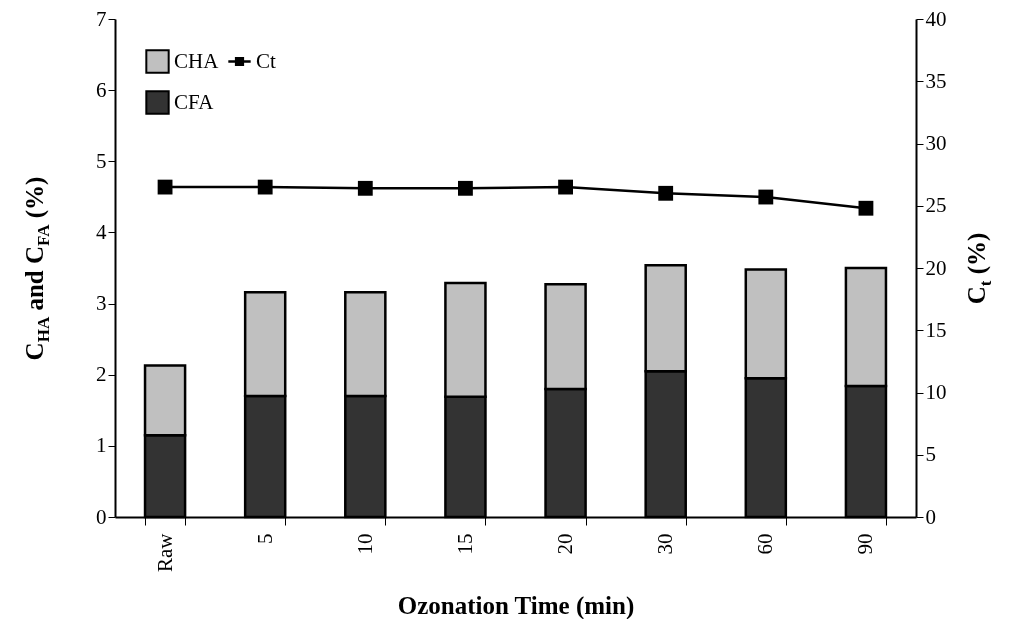  Describe the element at coordinates (865, 544) in the screenshot. I see `x-tick-label: 90` at that location.